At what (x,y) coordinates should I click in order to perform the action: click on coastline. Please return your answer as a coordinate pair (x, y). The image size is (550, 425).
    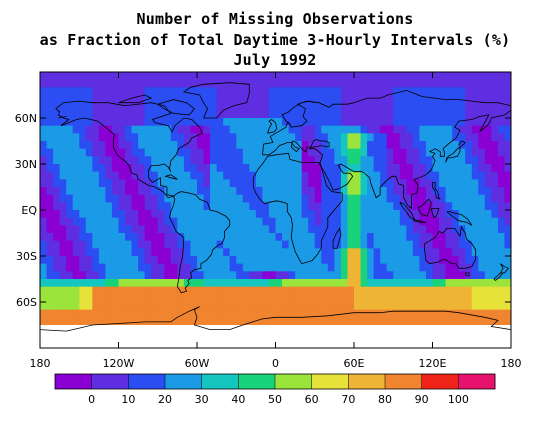
    Looking at the image, I should click on (386, 122).